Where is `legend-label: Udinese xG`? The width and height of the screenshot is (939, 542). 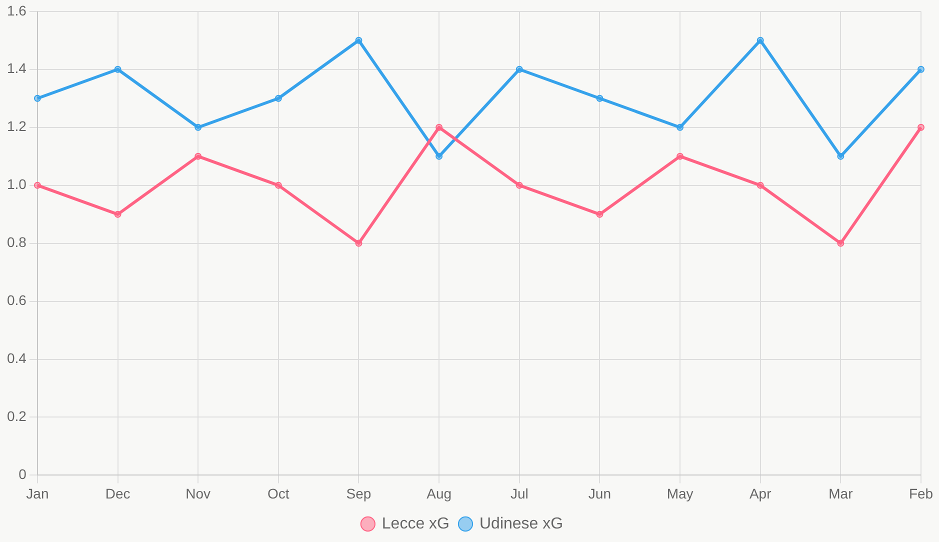
legend-label: Udinese xG is located at coordinates (521, 523).